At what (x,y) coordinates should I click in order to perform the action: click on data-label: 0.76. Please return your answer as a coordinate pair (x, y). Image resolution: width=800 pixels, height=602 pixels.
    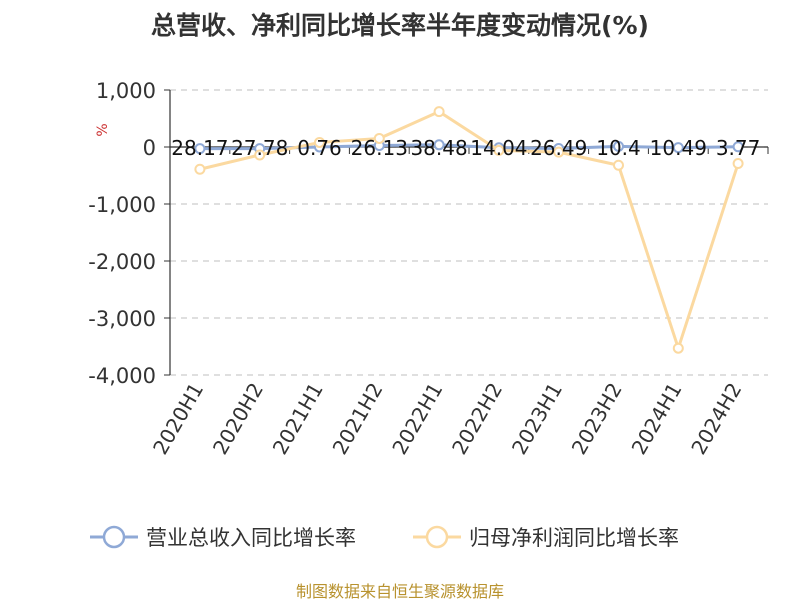
    Looking at the image, I should click on (319, 148).